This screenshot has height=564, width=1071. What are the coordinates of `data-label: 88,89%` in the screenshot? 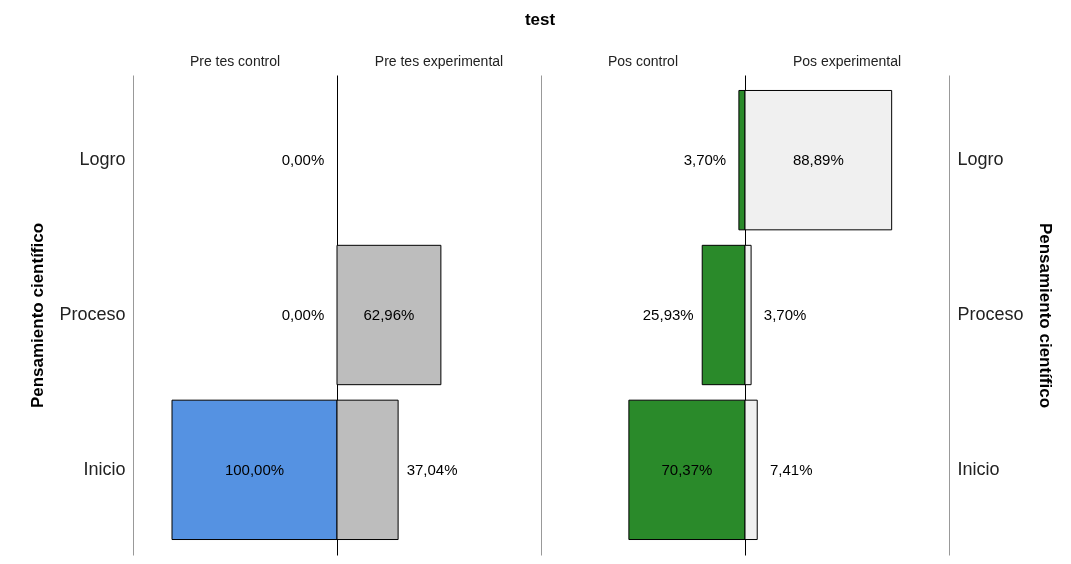 It's located at (818, 160).